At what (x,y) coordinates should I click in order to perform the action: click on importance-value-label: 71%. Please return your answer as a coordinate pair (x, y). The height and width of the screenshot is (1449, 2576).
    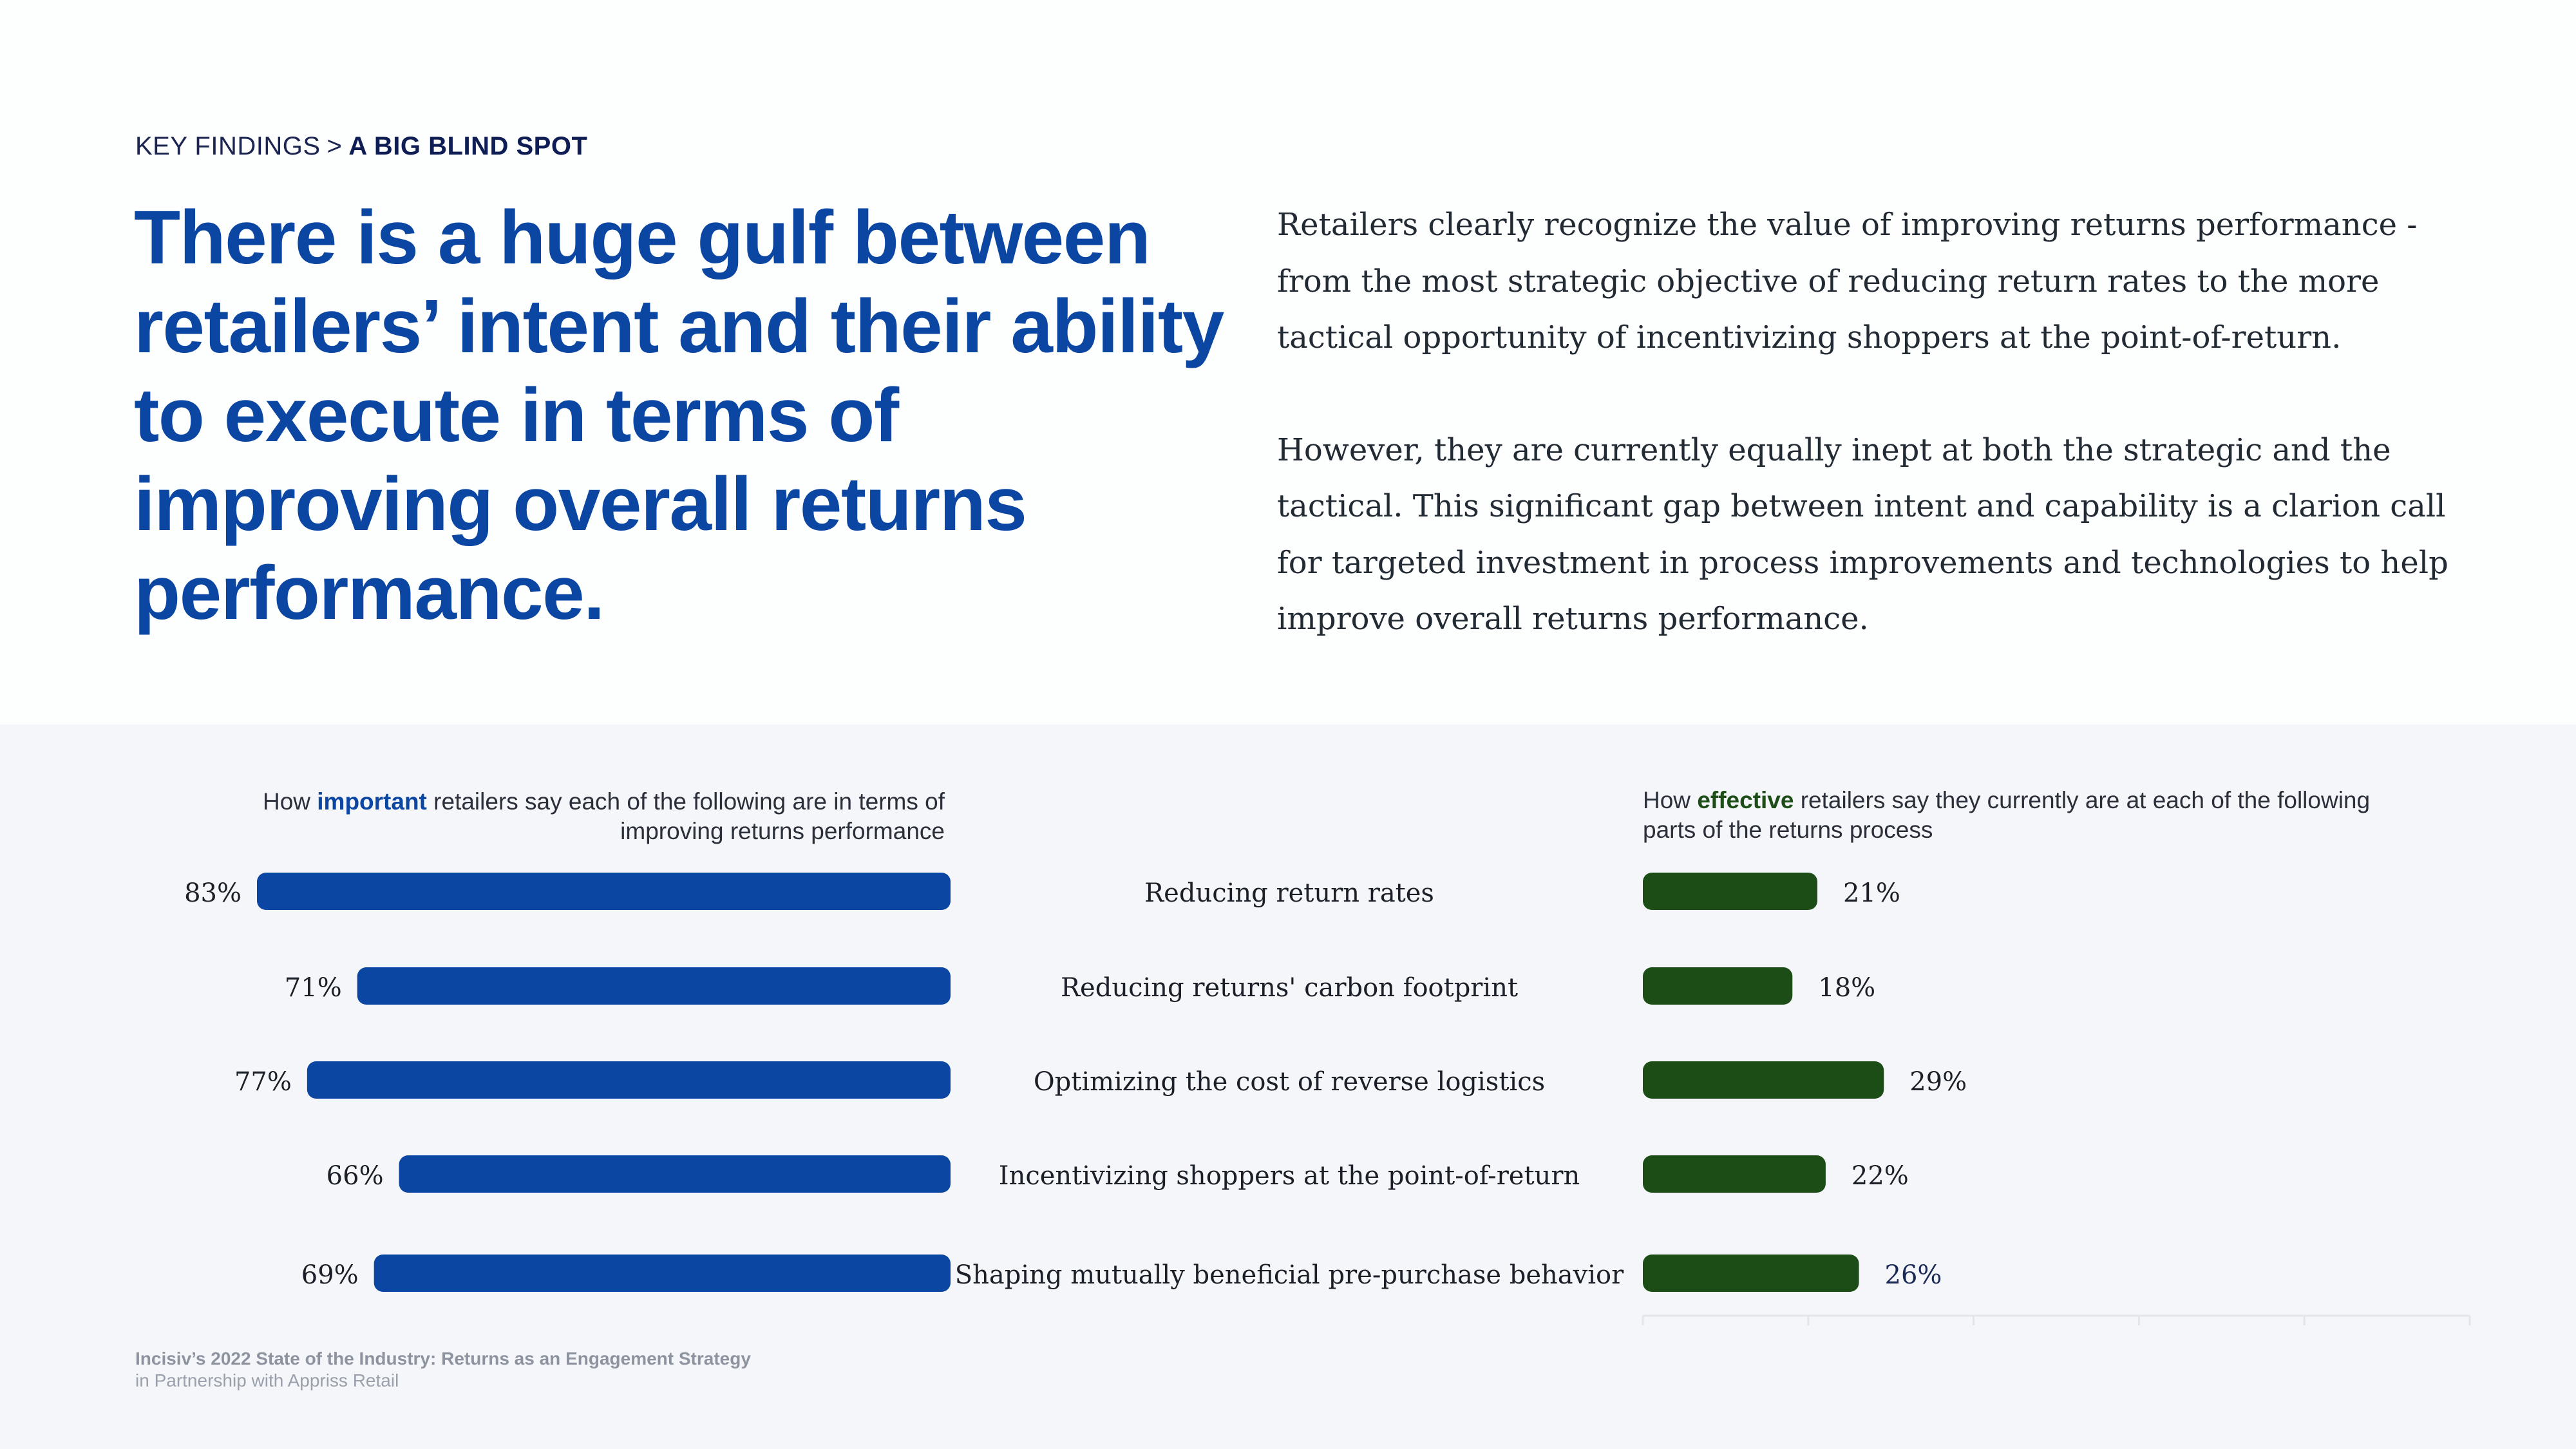
    Looking at the image, I should click on (313, 988).